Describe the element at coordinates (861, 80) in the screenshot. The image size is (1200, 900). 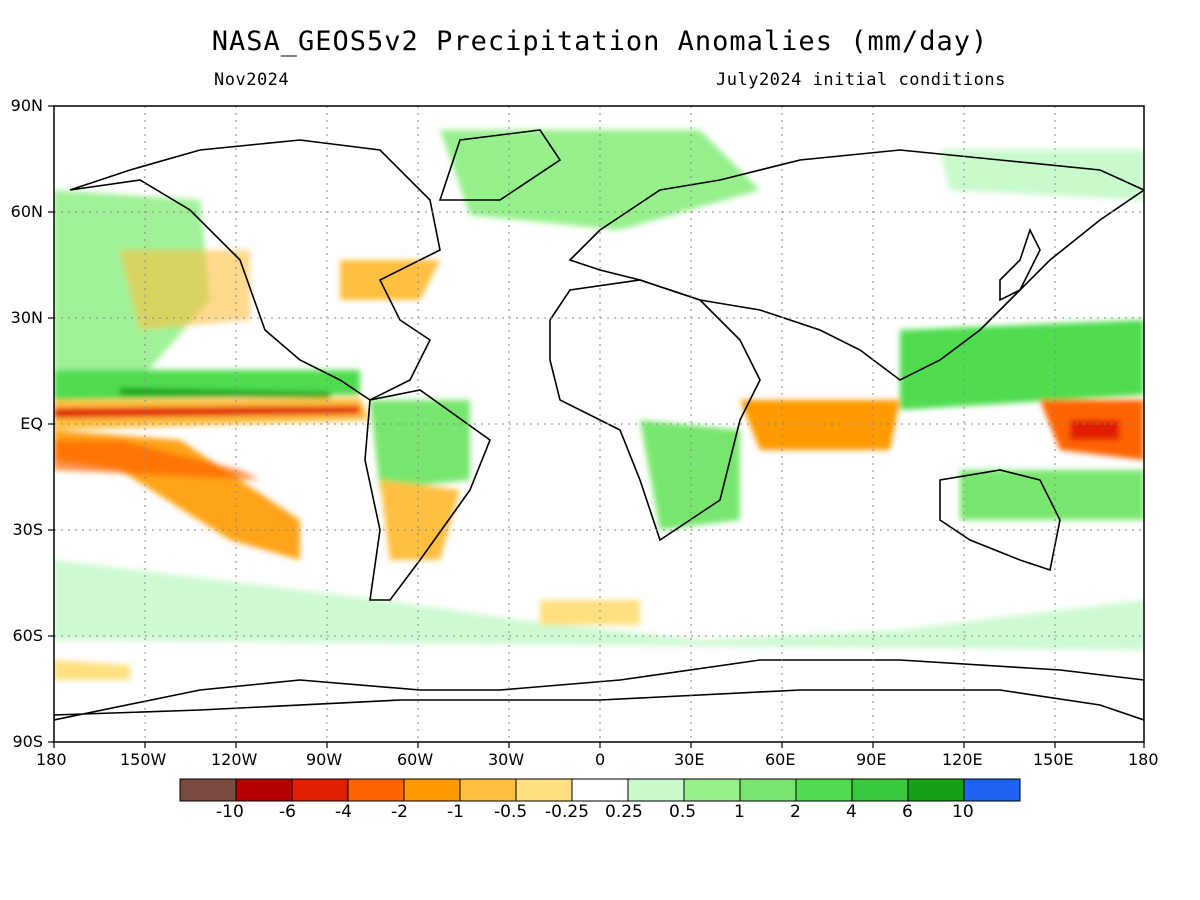
I see `initial-conditions: July2024 initial conditions` at that location.